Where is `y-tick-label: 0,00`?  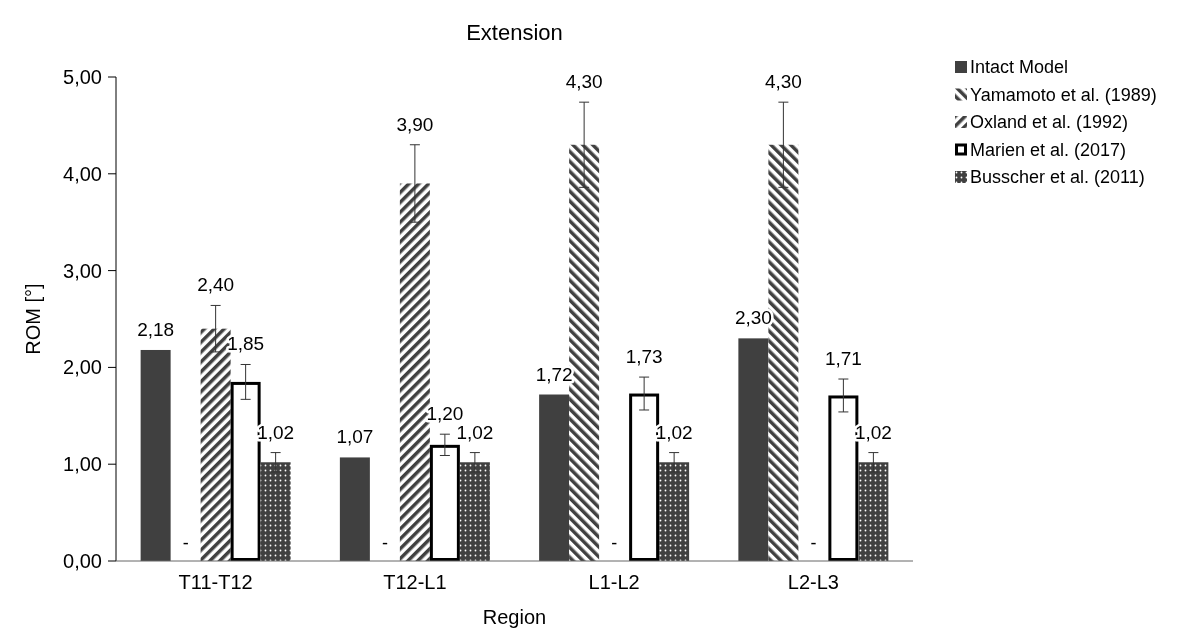
y-tick-label: 0,00 is located at coordinates (82, 561).